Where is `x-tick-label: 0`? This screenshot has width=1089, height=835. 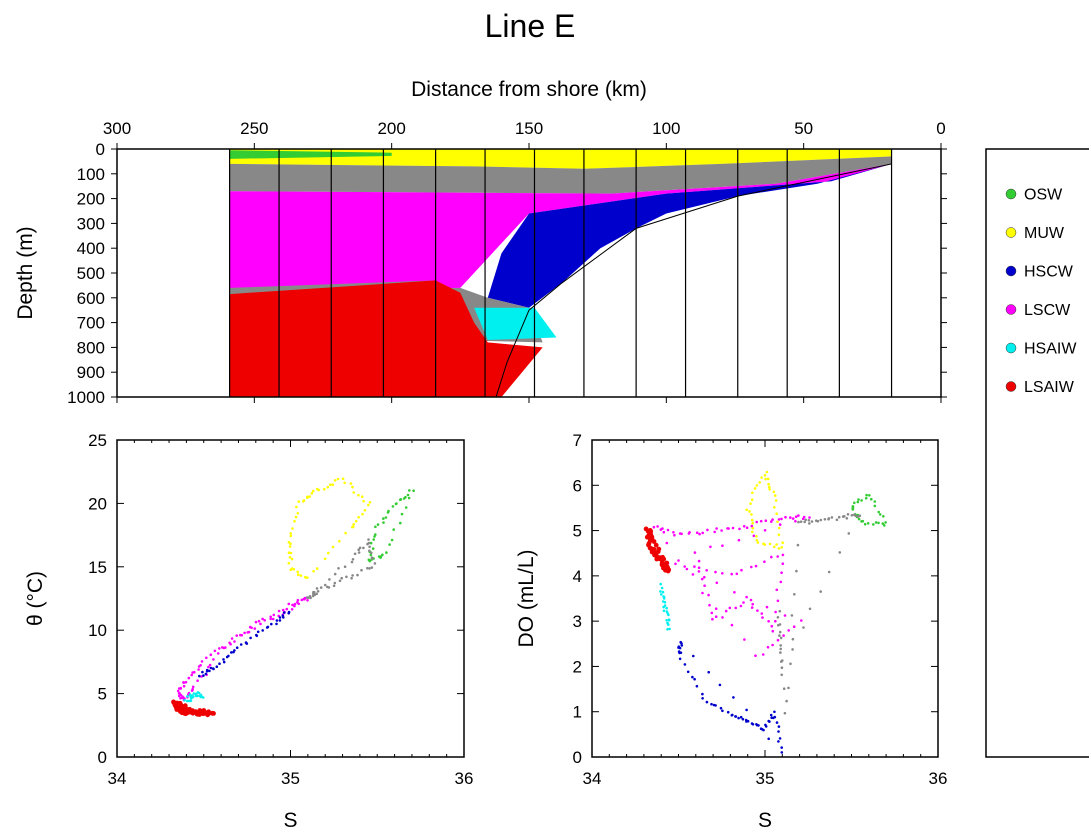
x-tick-label: 0 is located at coordinates (940, 128).